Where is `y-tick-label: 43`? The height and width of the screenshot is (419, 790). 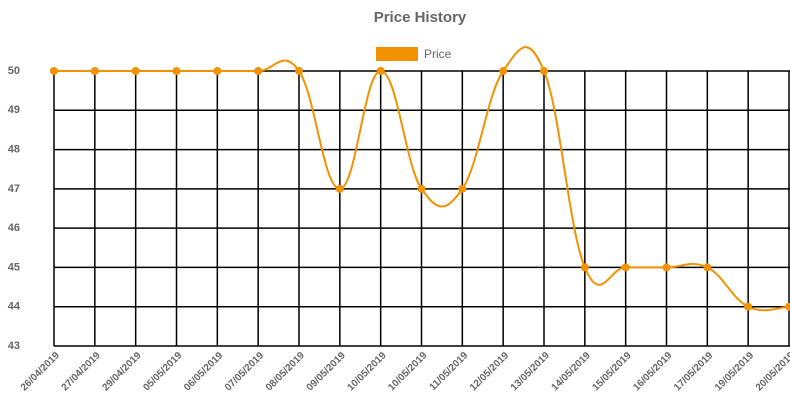 y-tick-label: 43 is located at coordinates (14, 346).